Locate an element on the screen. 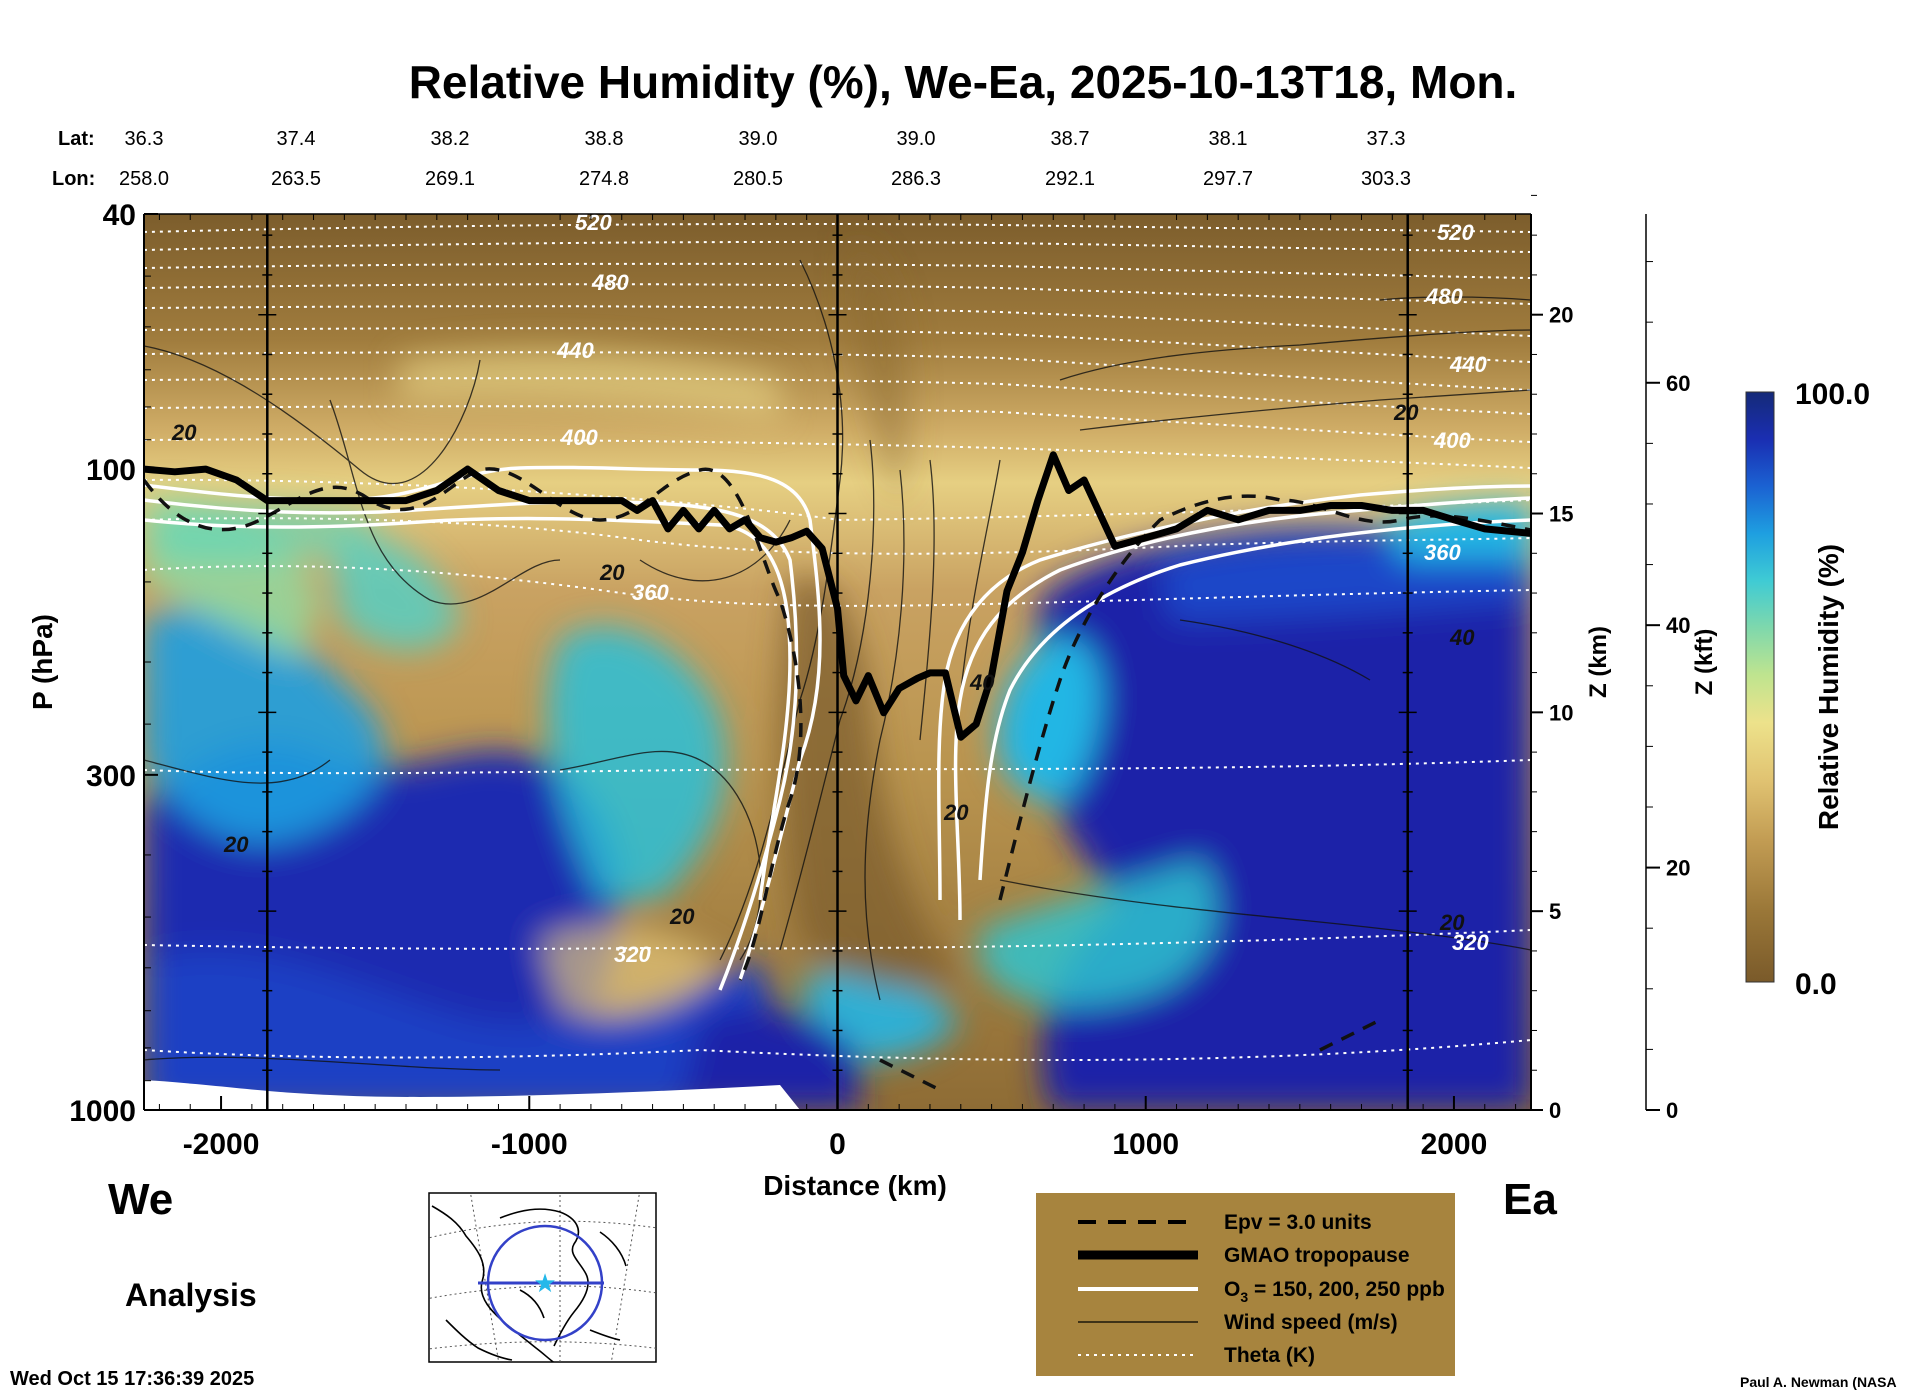 This screenshot has width=1926, height=1394. lat-row-label: Lat: is located at coordinates (76, 139).